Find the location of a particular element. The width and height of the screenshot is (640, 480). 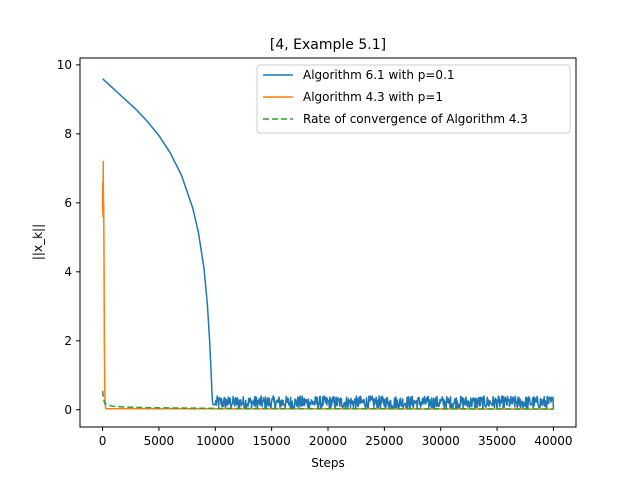

x-tick-label: 20000 is located at coordinates (328, 441).